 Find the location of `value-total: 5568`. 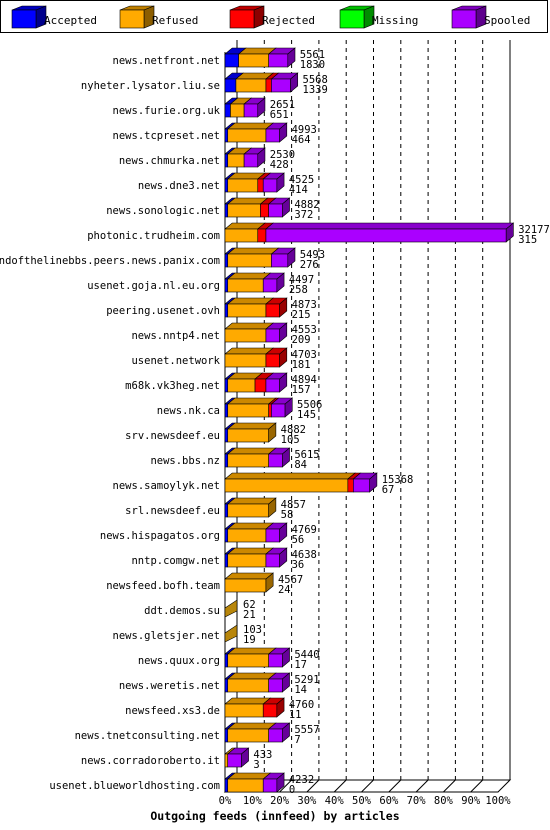

value-total: 5568 is located at coordinates (315, 80).